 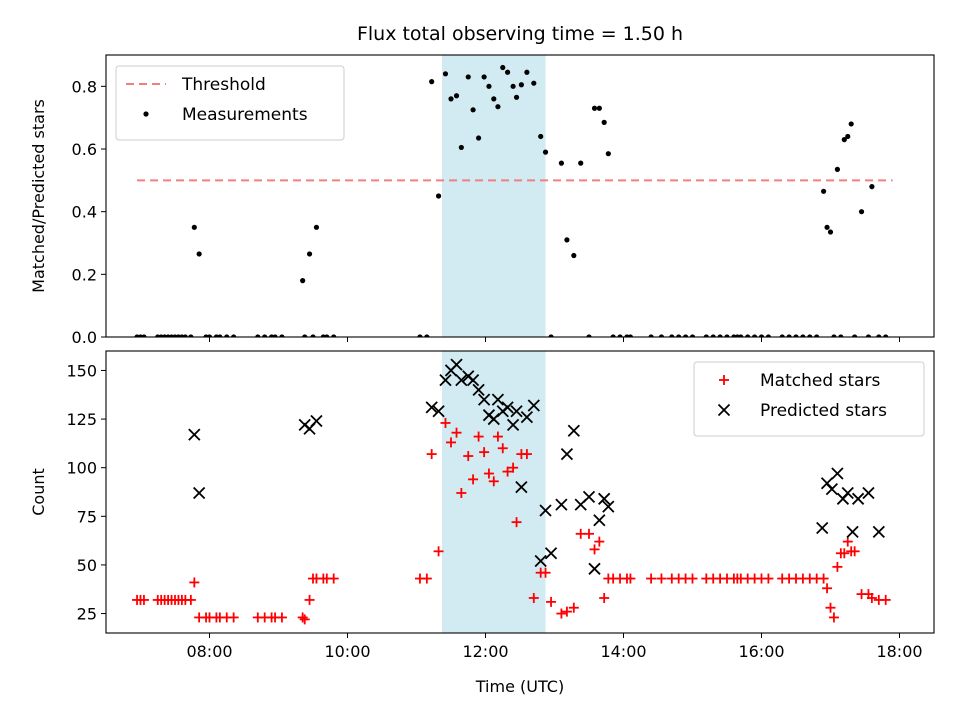 I want to click on legend-marker-swatch-stroke, so click(x=724, y=410).